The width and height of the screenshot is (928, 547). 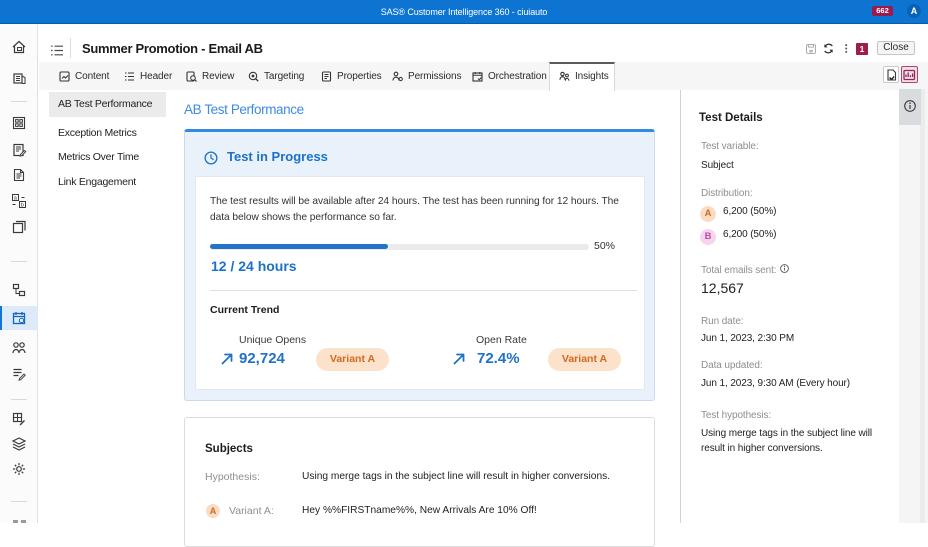 What do you see at coordinates (16, 199) in the screenshot?
I see `svg-text: a` at bounding box center [16, 199].